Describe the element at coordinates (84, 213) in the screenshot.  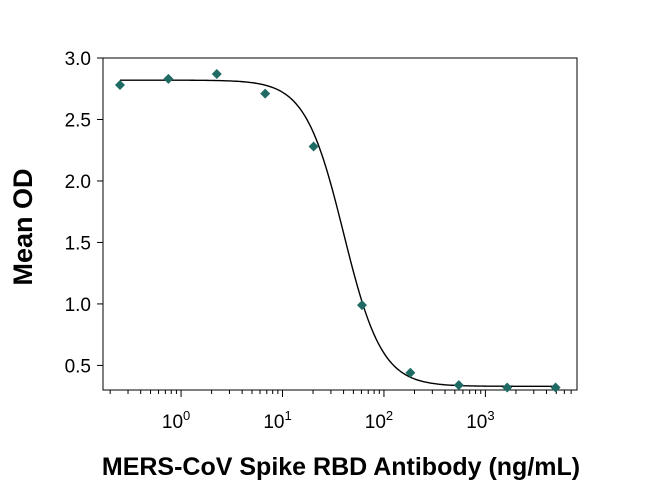
I see `y-axis-ticks: 0.5 1.0 1.5 2.0 2.5 3.0` at that location.